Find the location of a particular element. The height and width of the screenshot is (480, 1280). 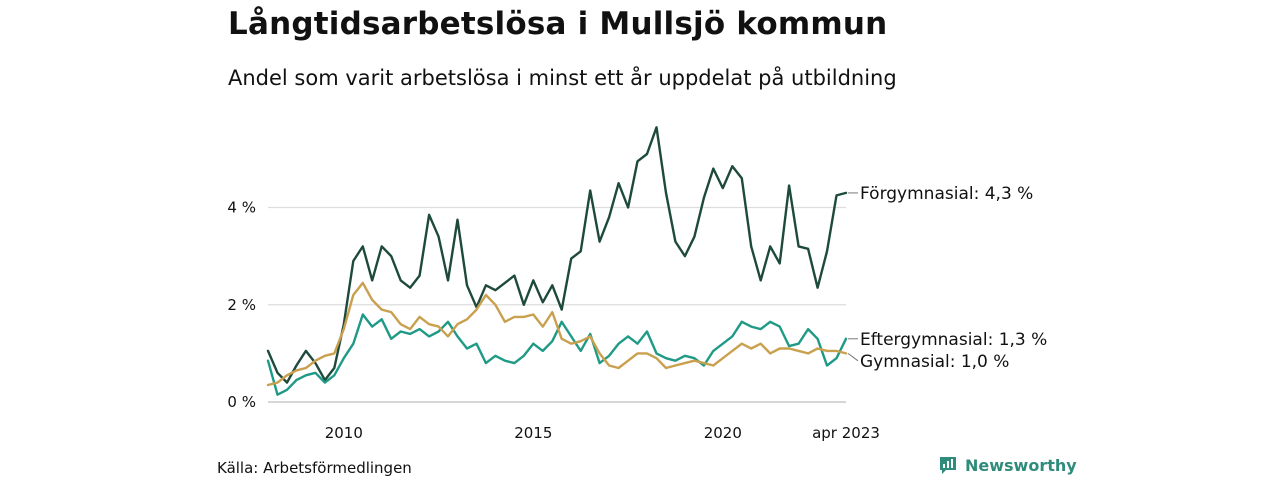

chart-title: Långtidsarbetslösa i Mullsjö kommun is located at coordinates (558, 24).